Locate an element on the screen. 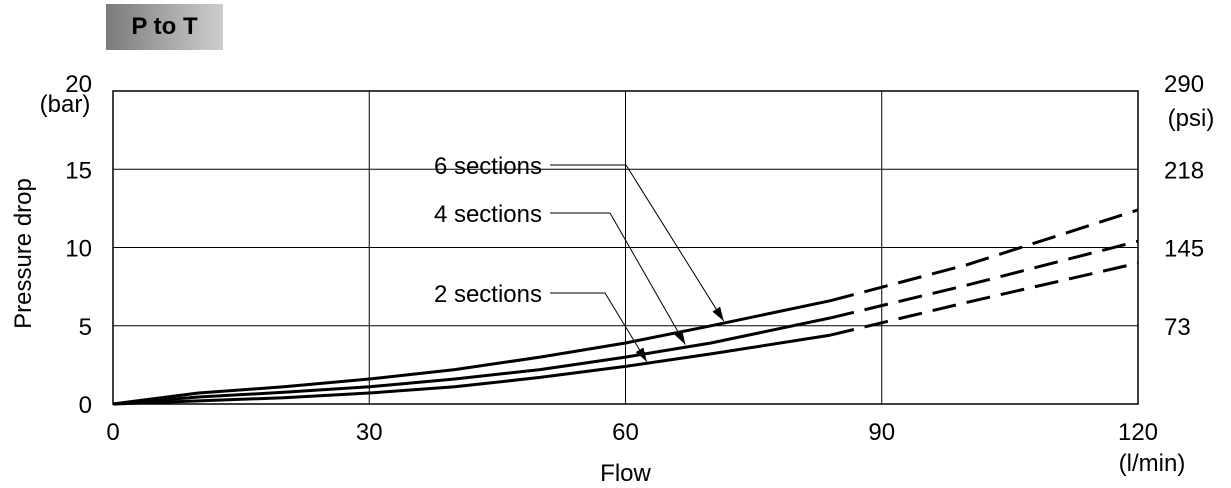 Image resolution: width=1231 pixels, height=488 pixels. x-tick-label: 60 is located at coordinates (625, 432).